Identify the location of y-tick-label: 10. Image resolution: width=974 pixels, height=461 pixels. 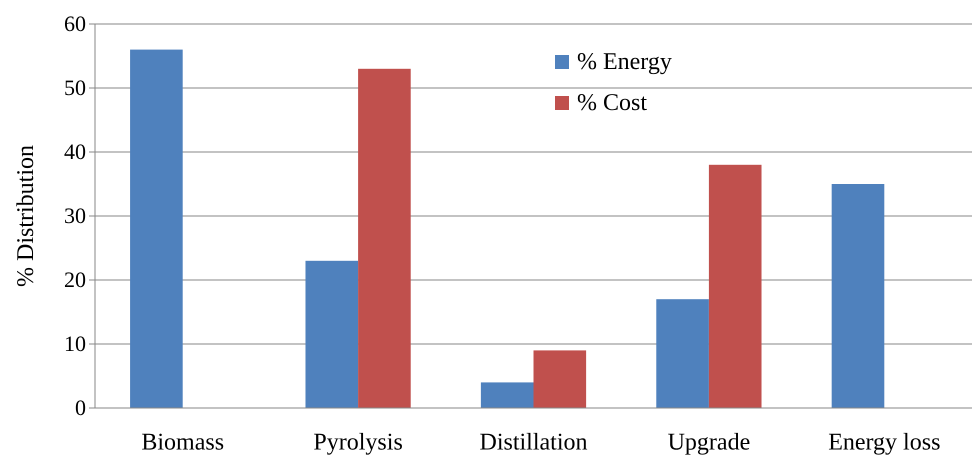
(75, 343).